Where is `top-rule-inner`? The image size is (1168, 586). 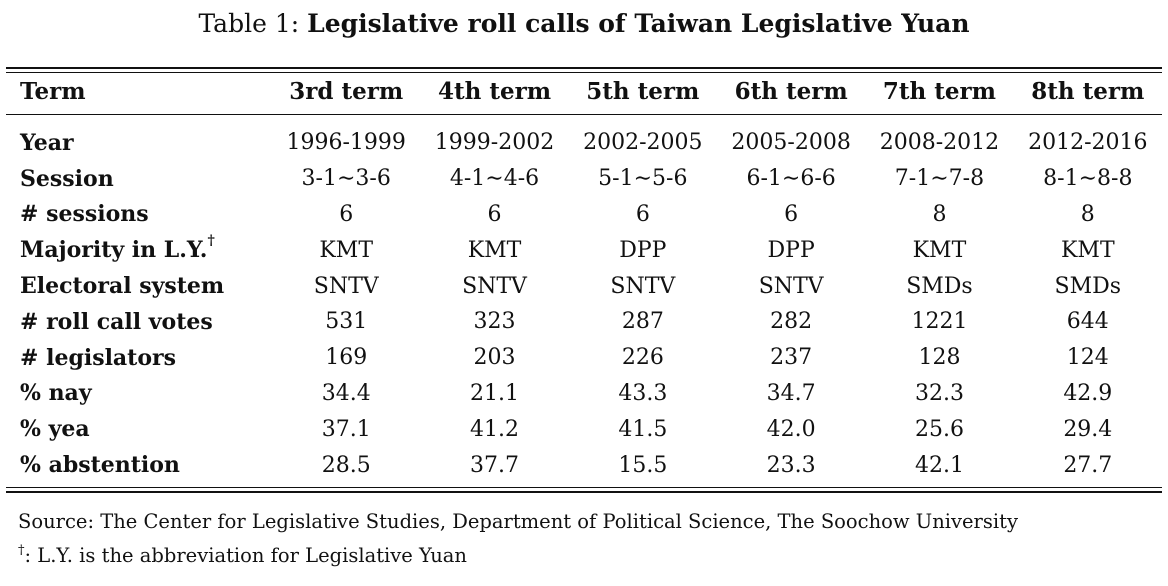 top-rule-inner is located at coordinates (584, 72).